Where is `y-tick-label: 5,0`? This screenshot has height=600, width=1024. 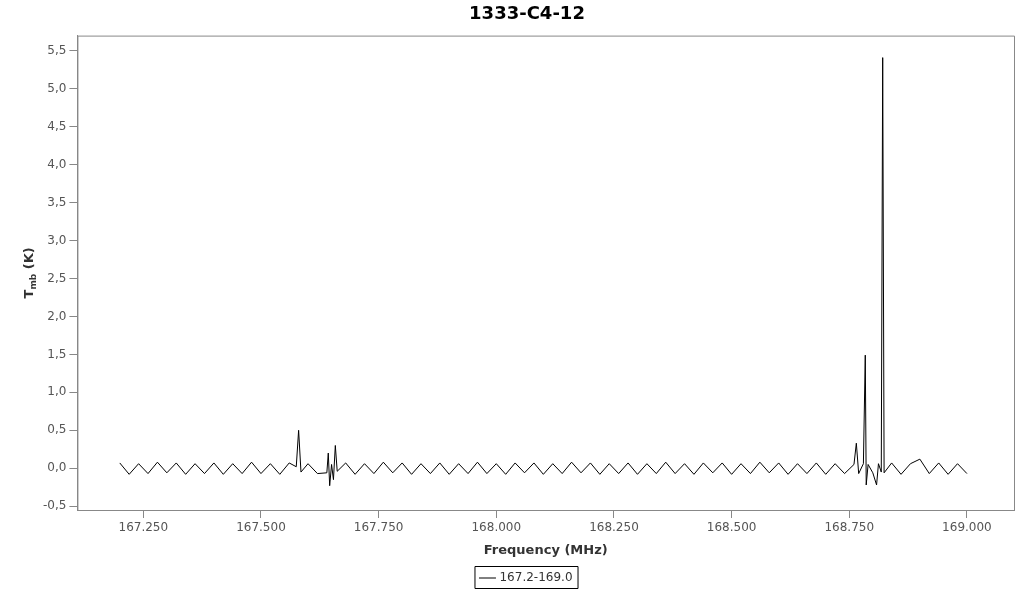
y-tick-label: 5,0 is located at coordinates (57, 87).